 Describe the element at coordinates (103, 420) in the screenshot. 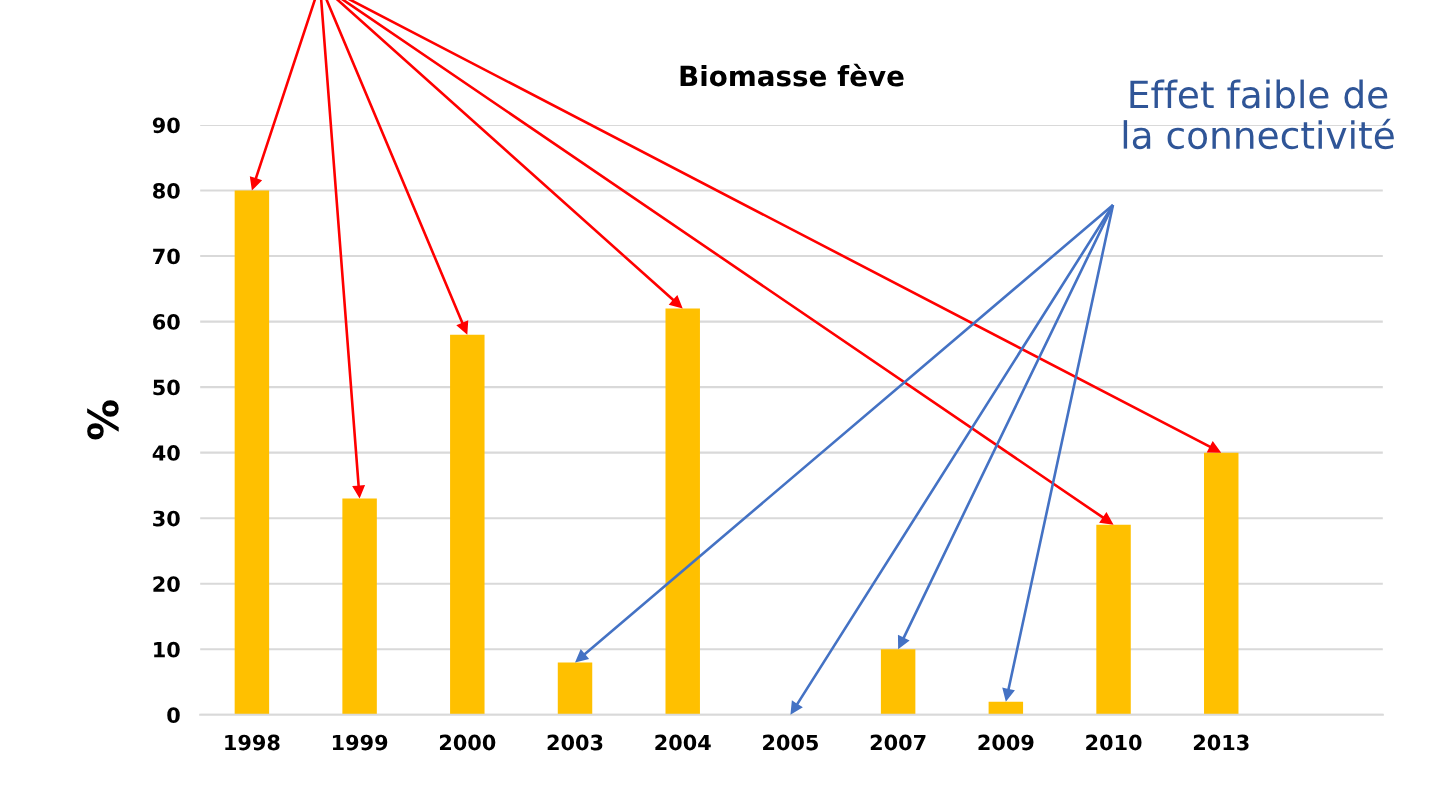

I see `y-axis-title: %` at that location.